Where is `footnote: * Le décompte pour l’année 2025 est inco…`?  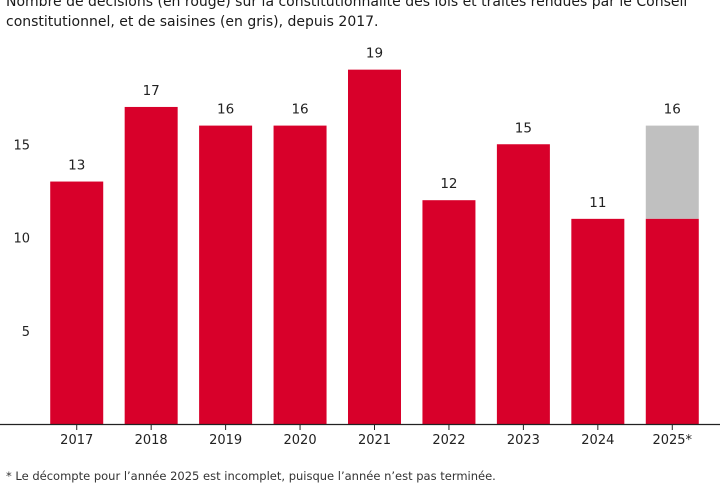
footnote: * Le décompte pour l’année 2025 est inco… is located at coordinates (251, 476).